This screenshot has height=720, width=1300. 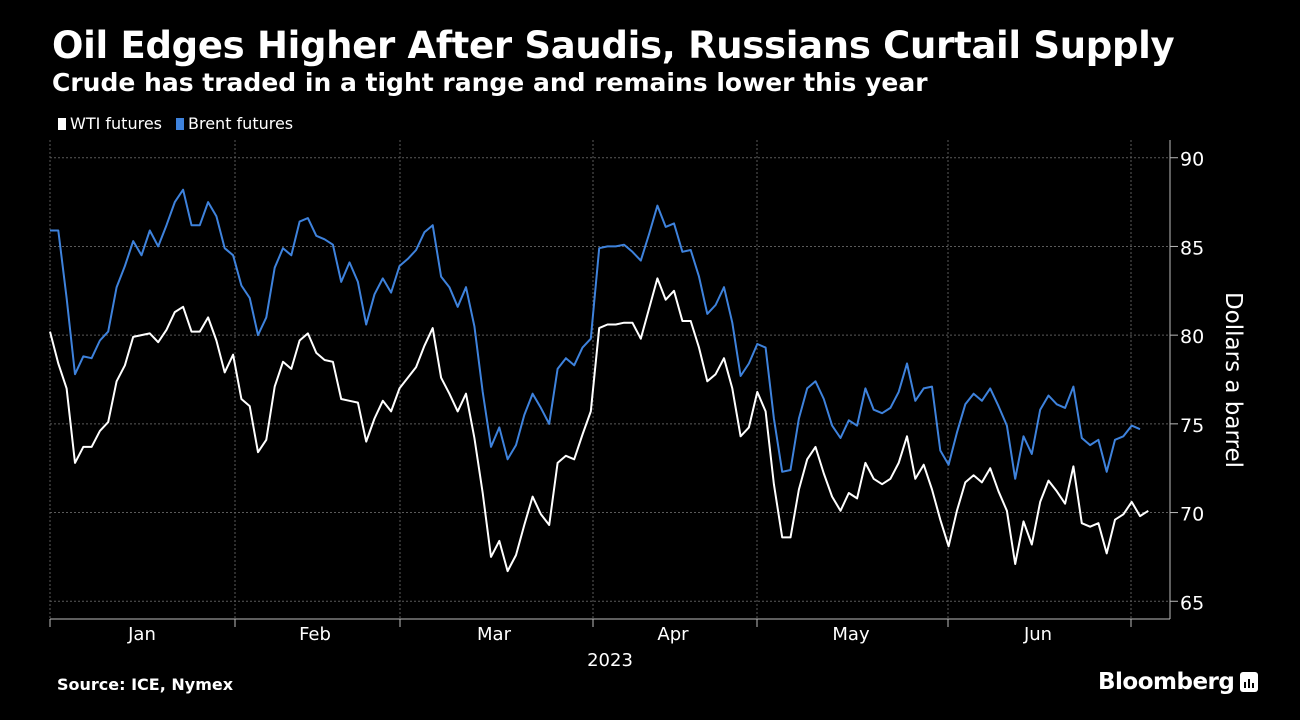 What do you see at coordinates (1192, 603) in the screenshot?
I see `y-tick-label-65: 65` at bounding box center [1192, 603].